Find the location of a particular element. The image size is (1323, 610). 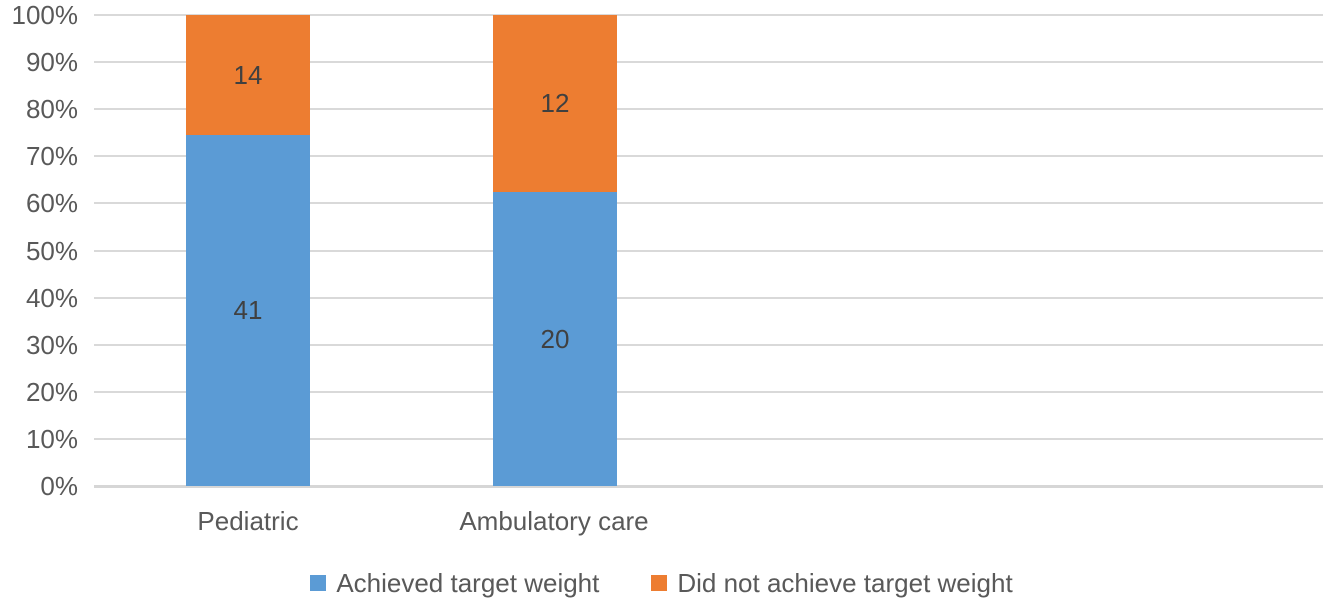

legend-label: Did not achieve target weight is located at coordinates (845, 583).